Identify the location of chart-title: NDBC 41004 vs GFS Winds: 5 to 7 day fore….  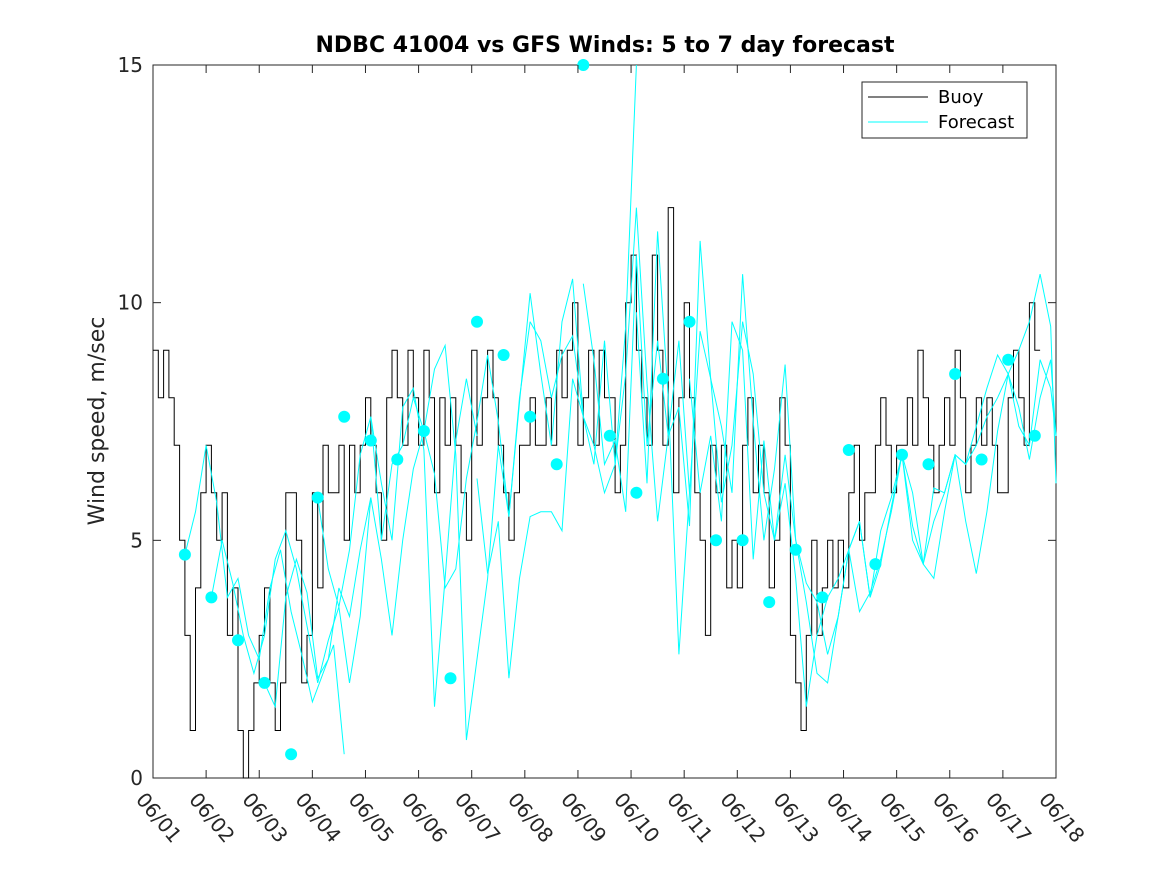
(605, 45).